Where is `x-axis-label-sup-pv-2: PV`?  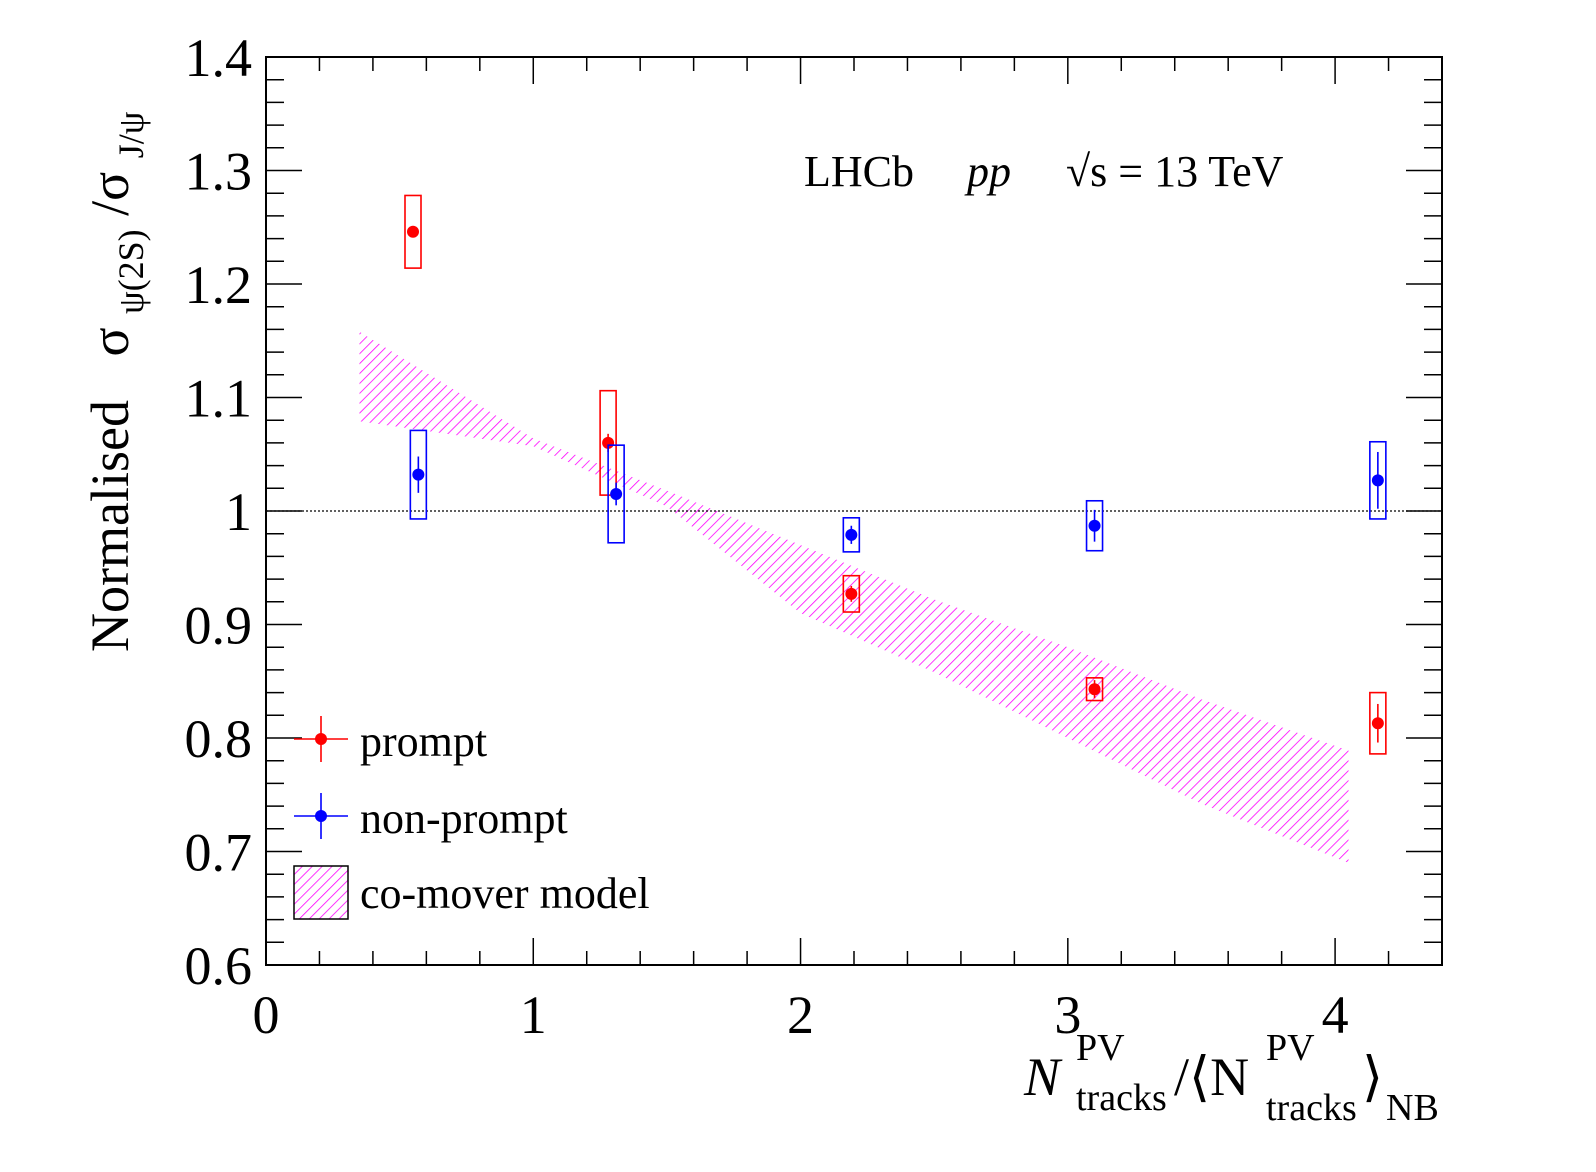
x-axis-label-sup-pv-2: PV is located at coordinates (1290, 1048).